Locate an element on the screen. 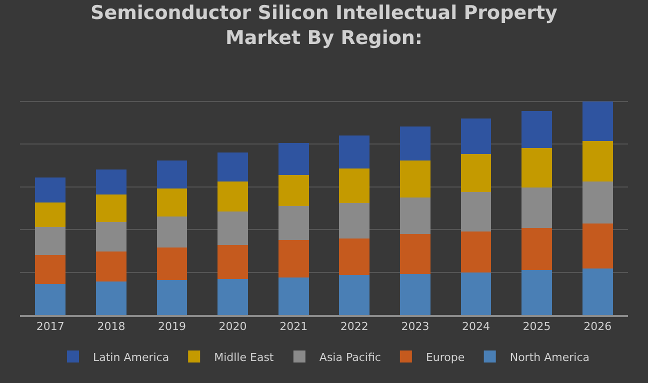  x-tick-label: 2023 is located at coordinates (415, 326).